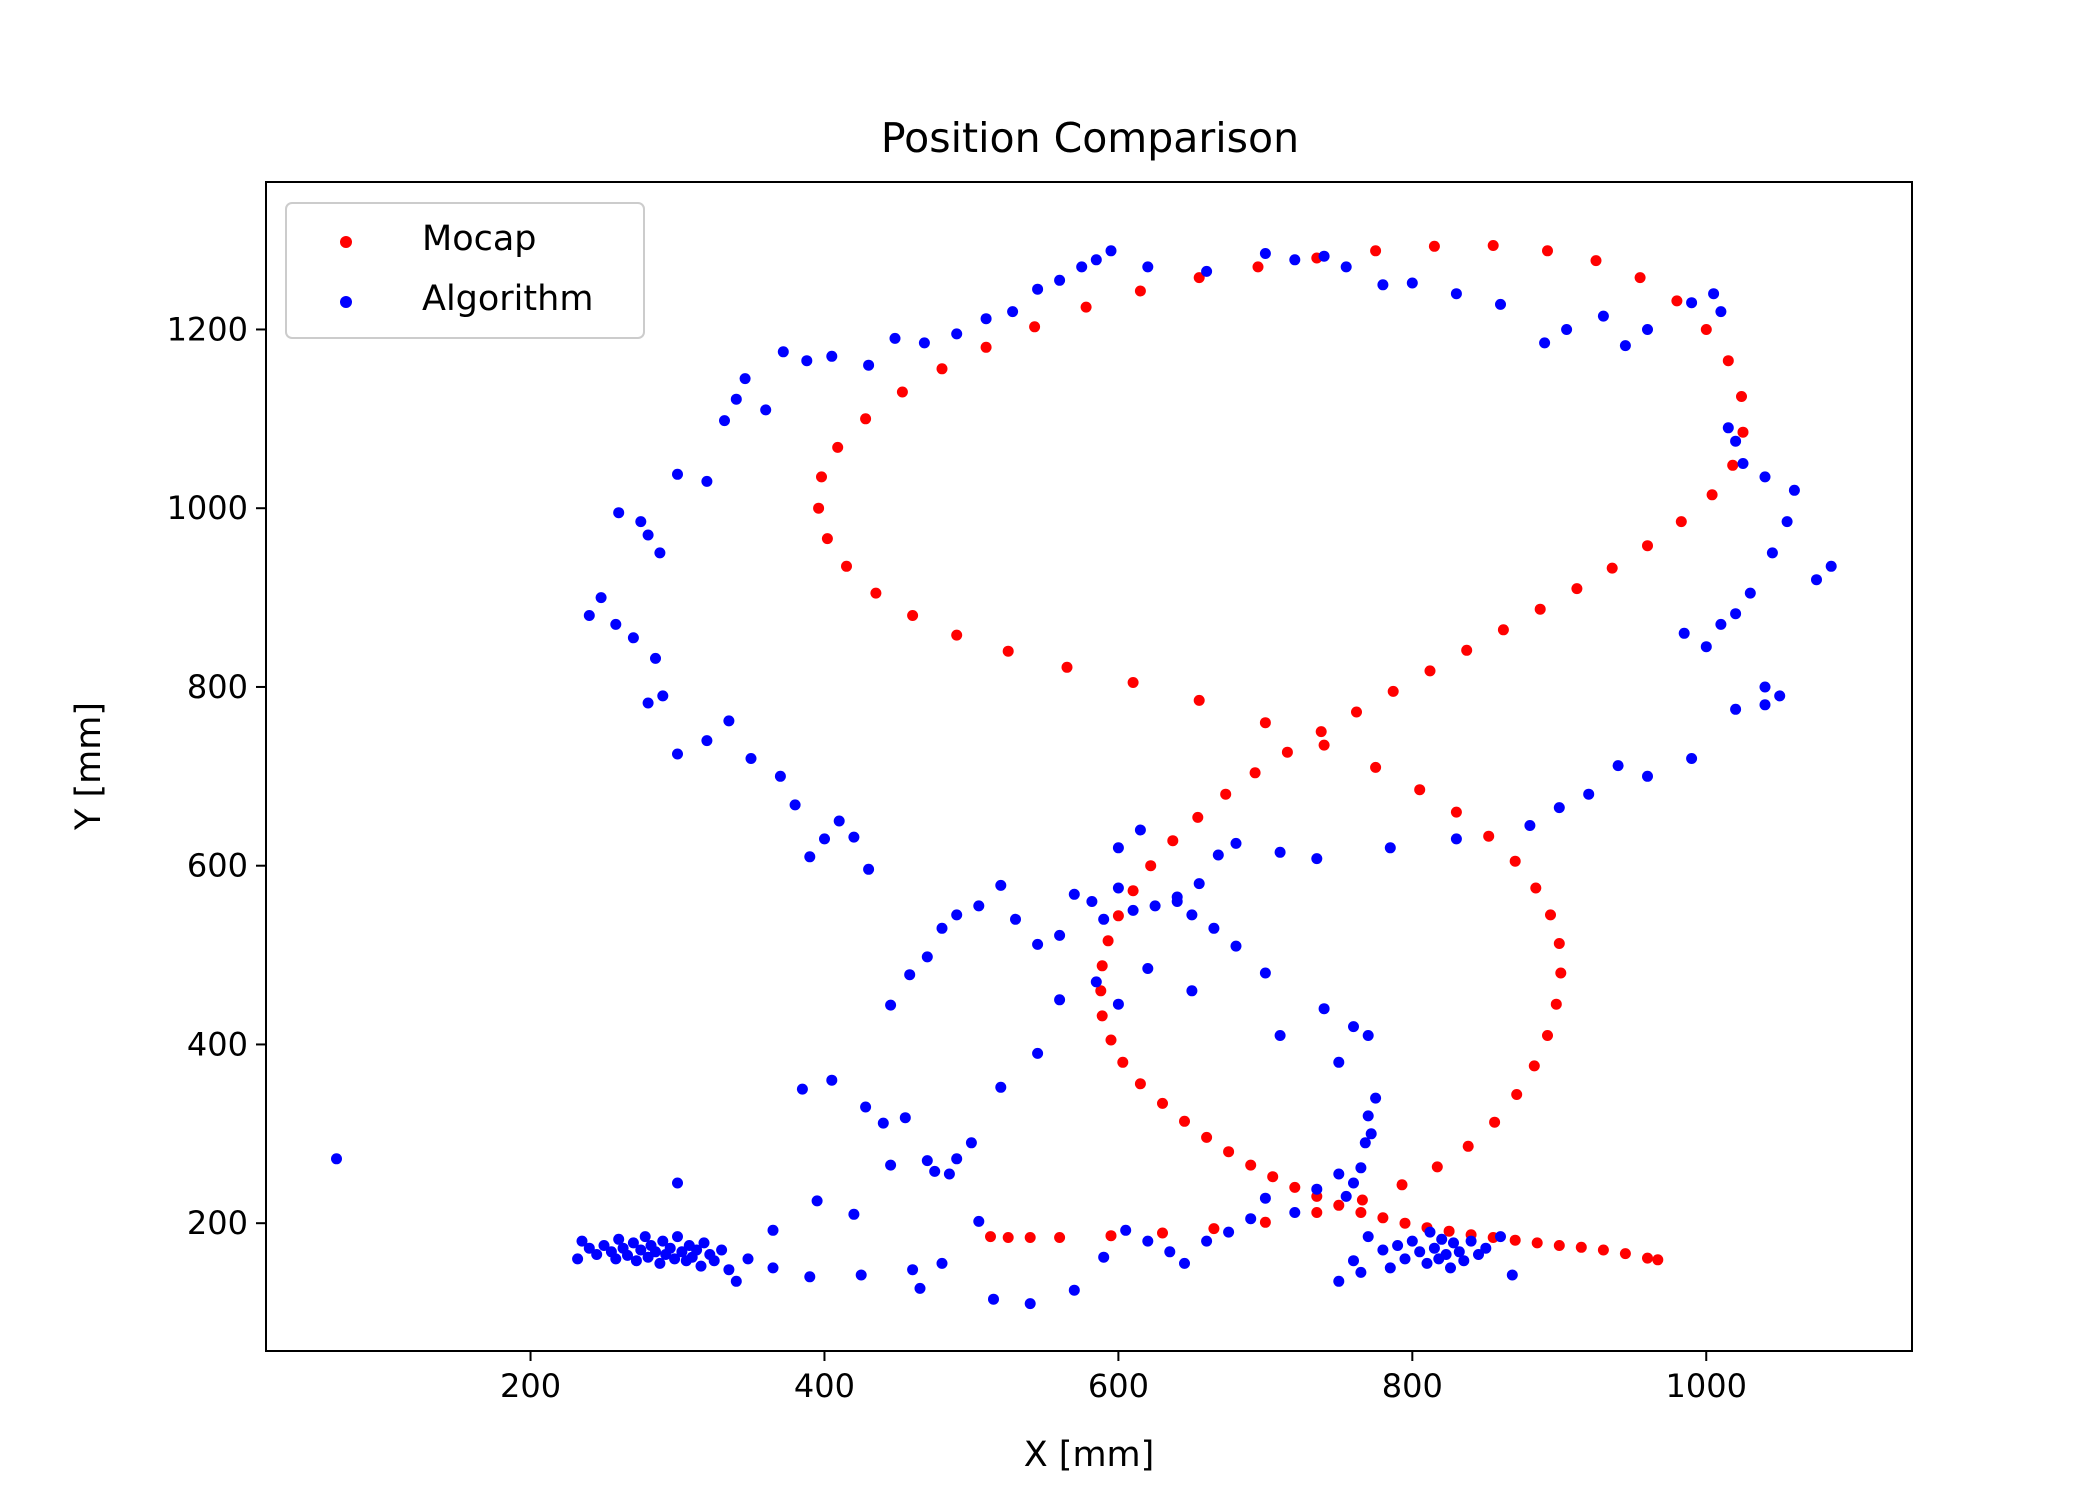 The height and width of the screenshot is (1500, 2100). I want to click on legend-marker-mocap, so click(346, 242).